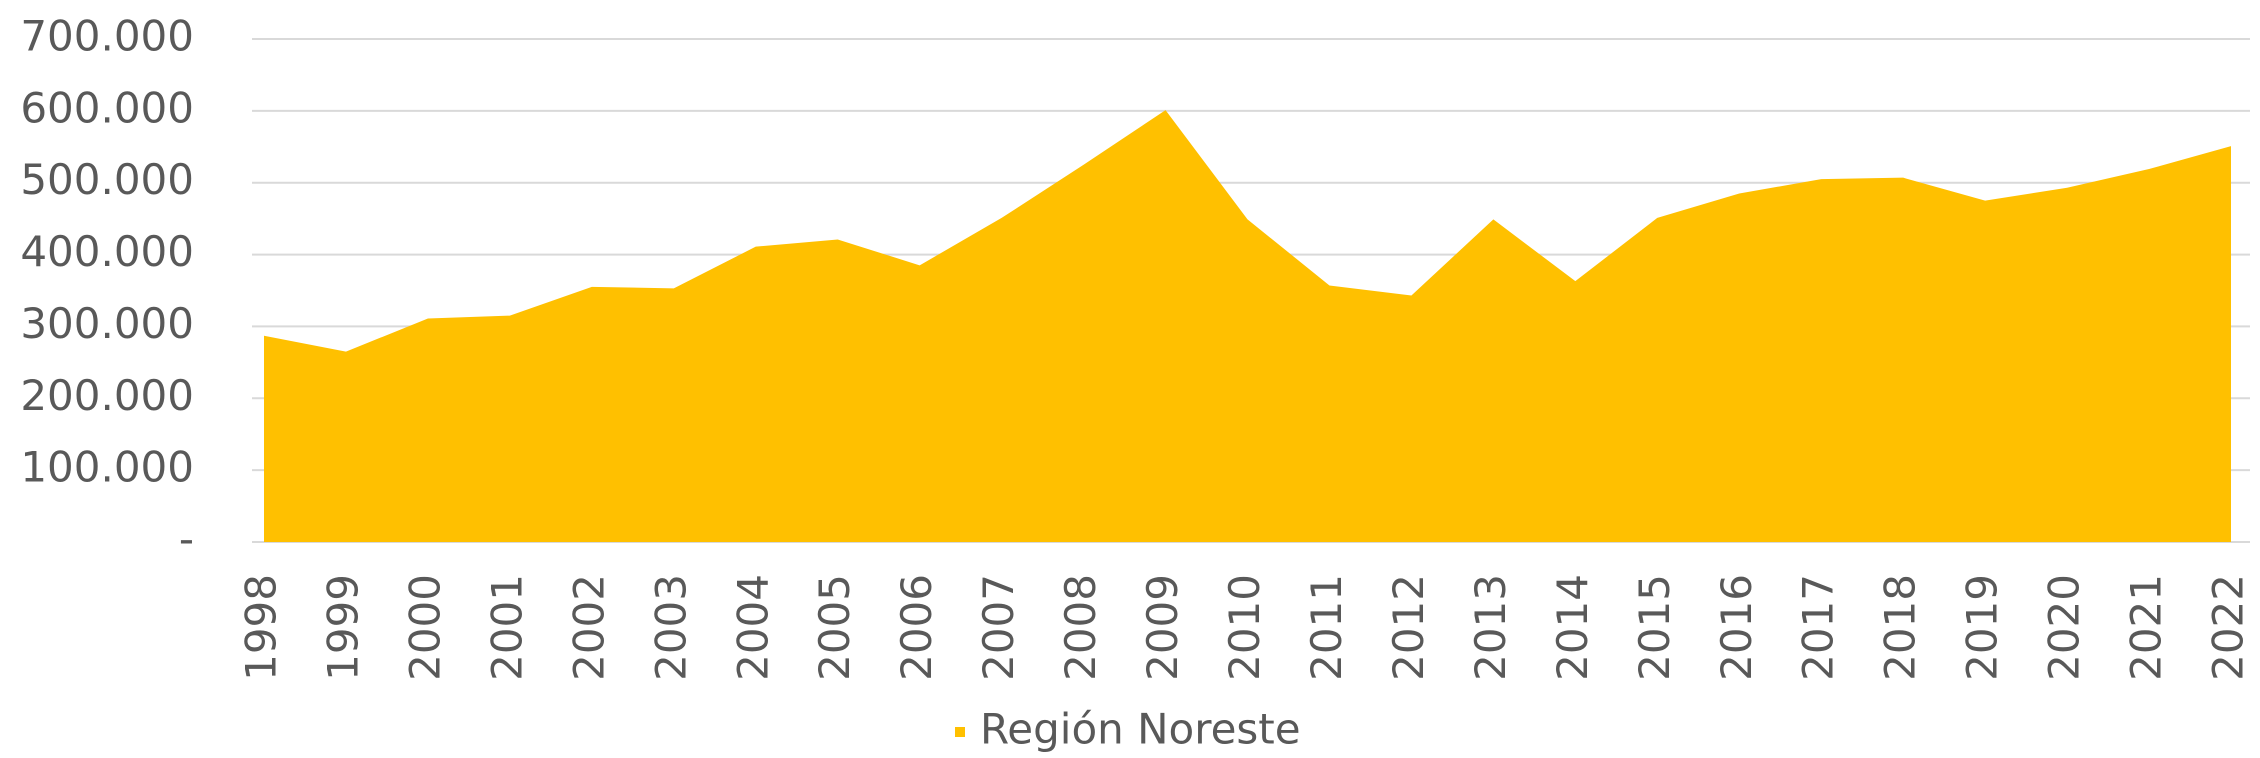 The width and height of the screenshot is (2260, 758). I want to click on x-tick-label: 2003, so click(670, 627).